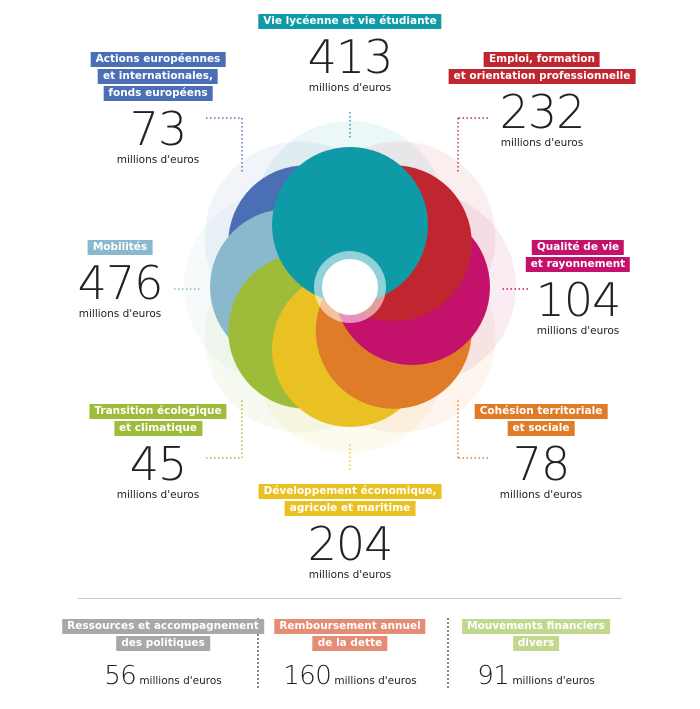 The height and width of the screenshot is (709, 700). Describe the element at coordinates (350, 225) in the screenshot. I see `petal` at that location.